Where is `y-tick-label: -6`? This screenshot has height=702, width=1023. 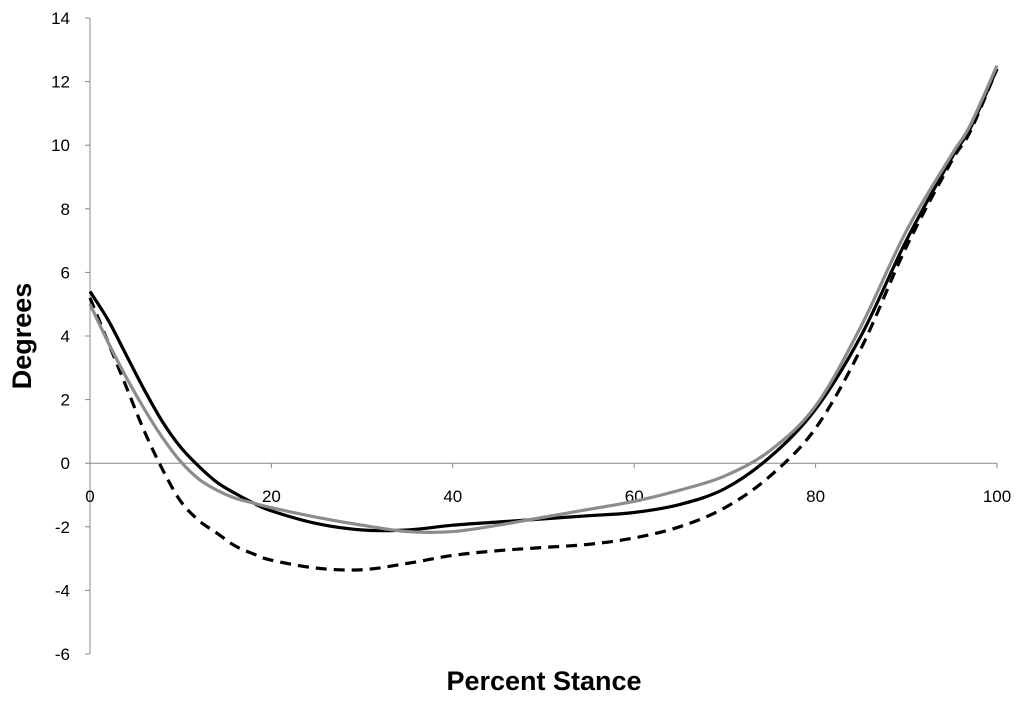 y-tick-label: -6 is located at coordinates (62, 654).